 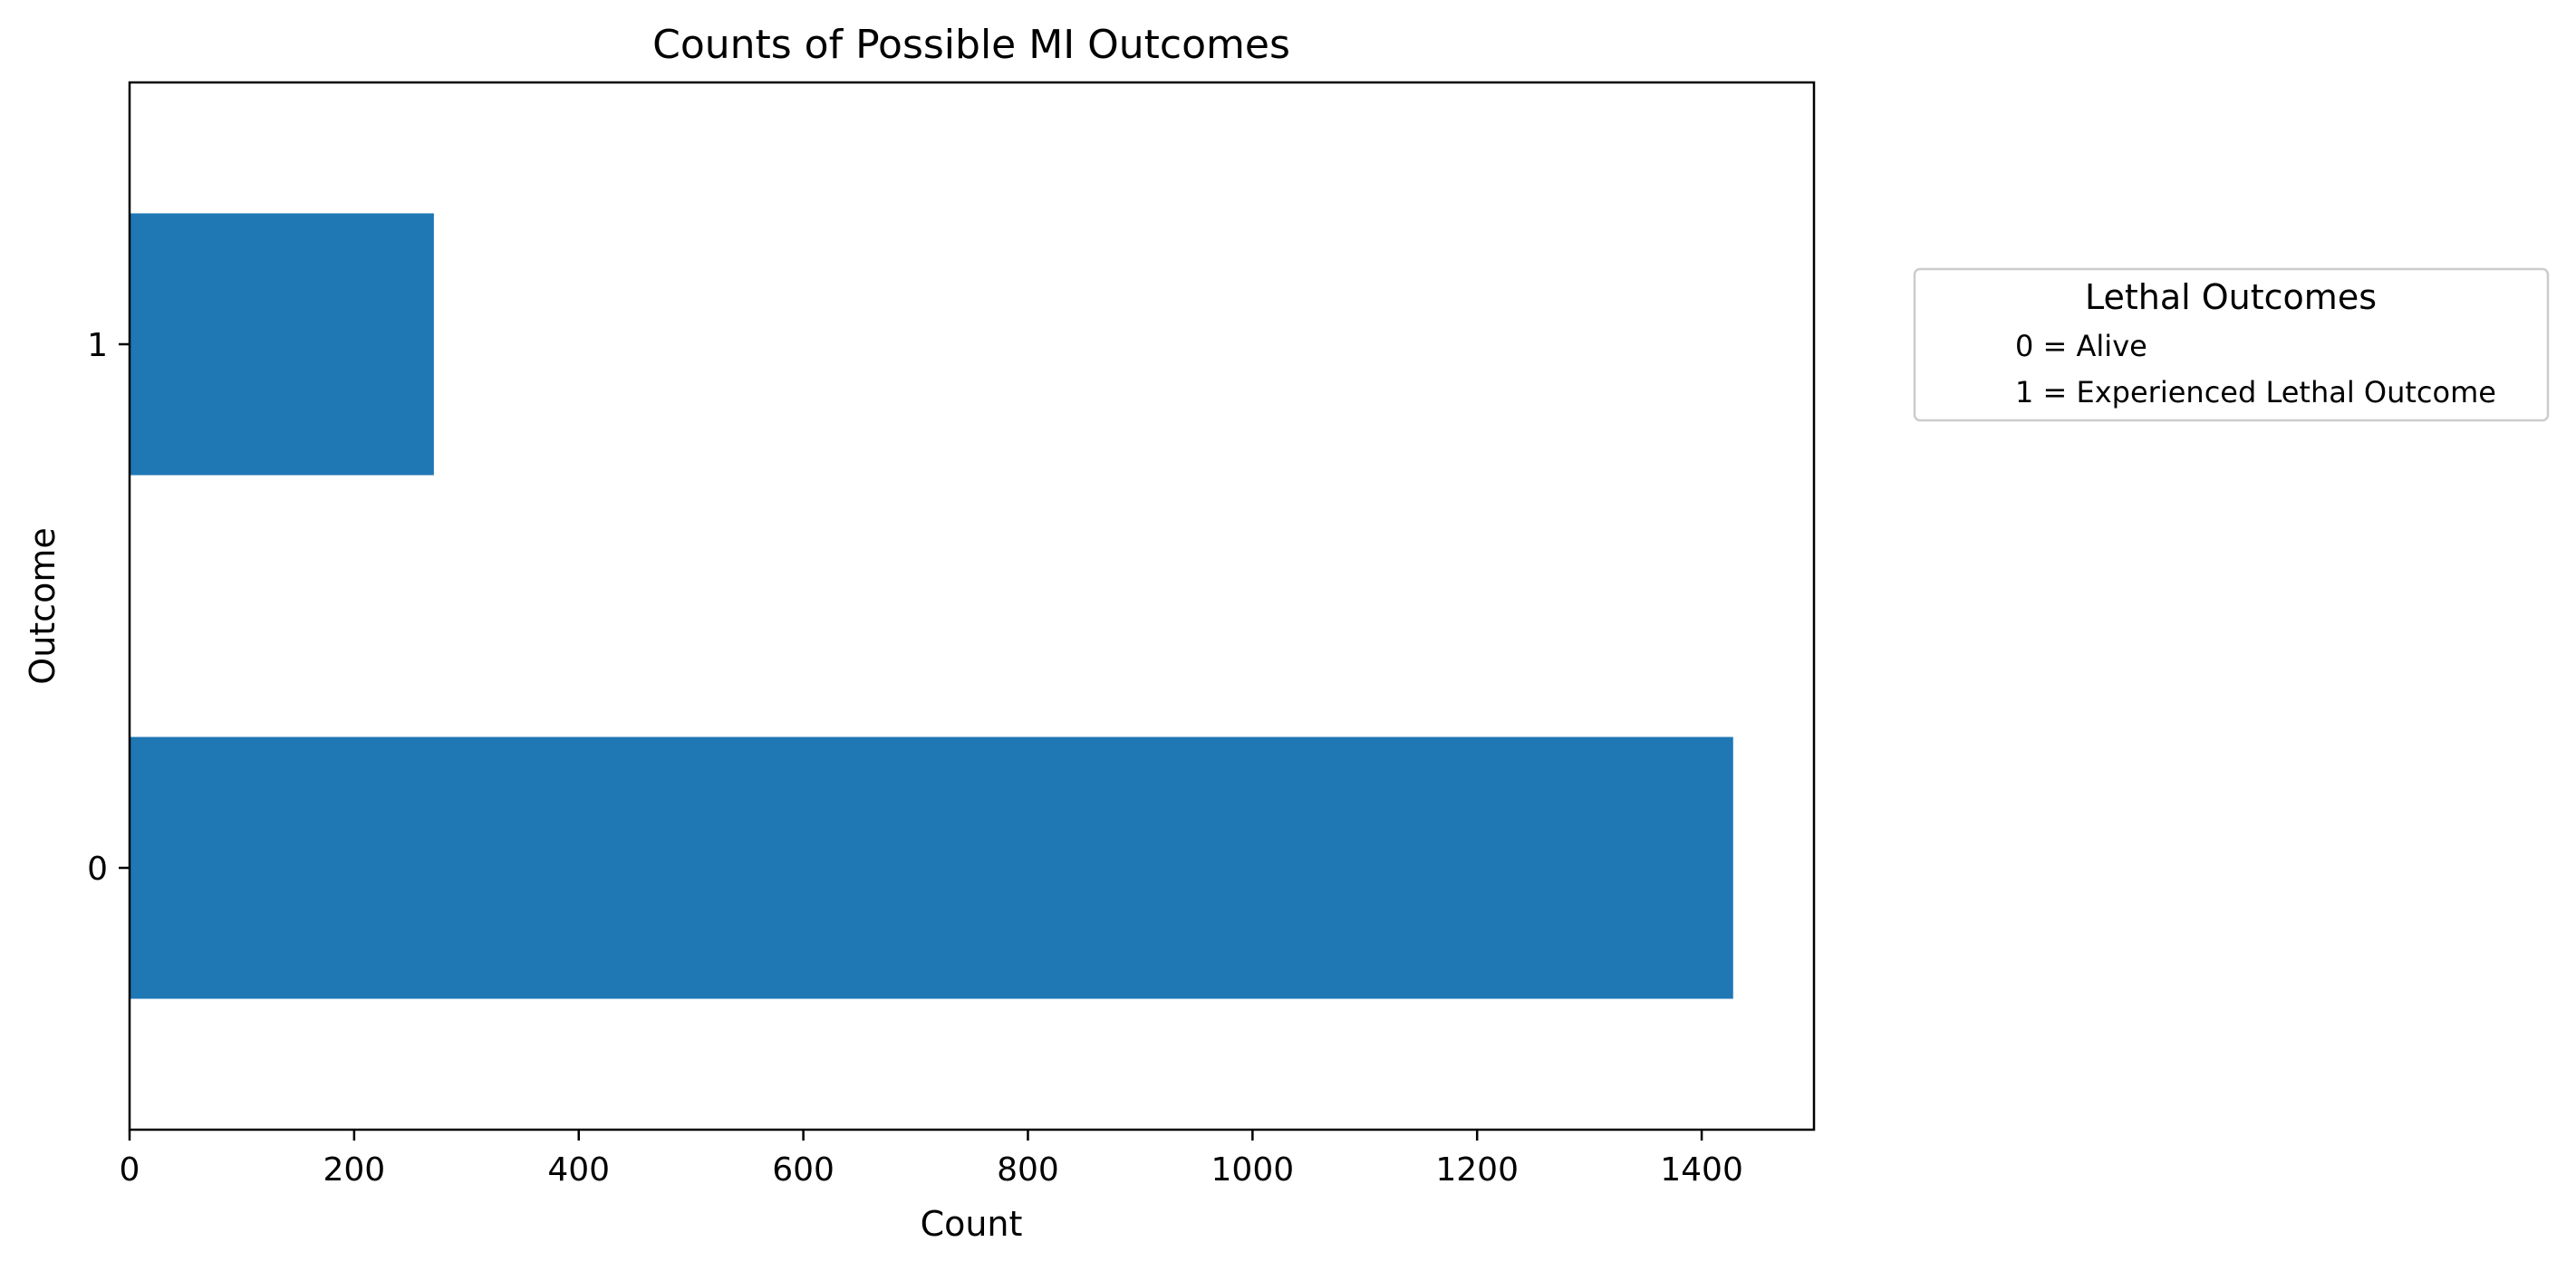 What do you see at coordinates (97, 345) in the screenshot?
I see `y-tick-label: 1` at bounding box center [97, 345].